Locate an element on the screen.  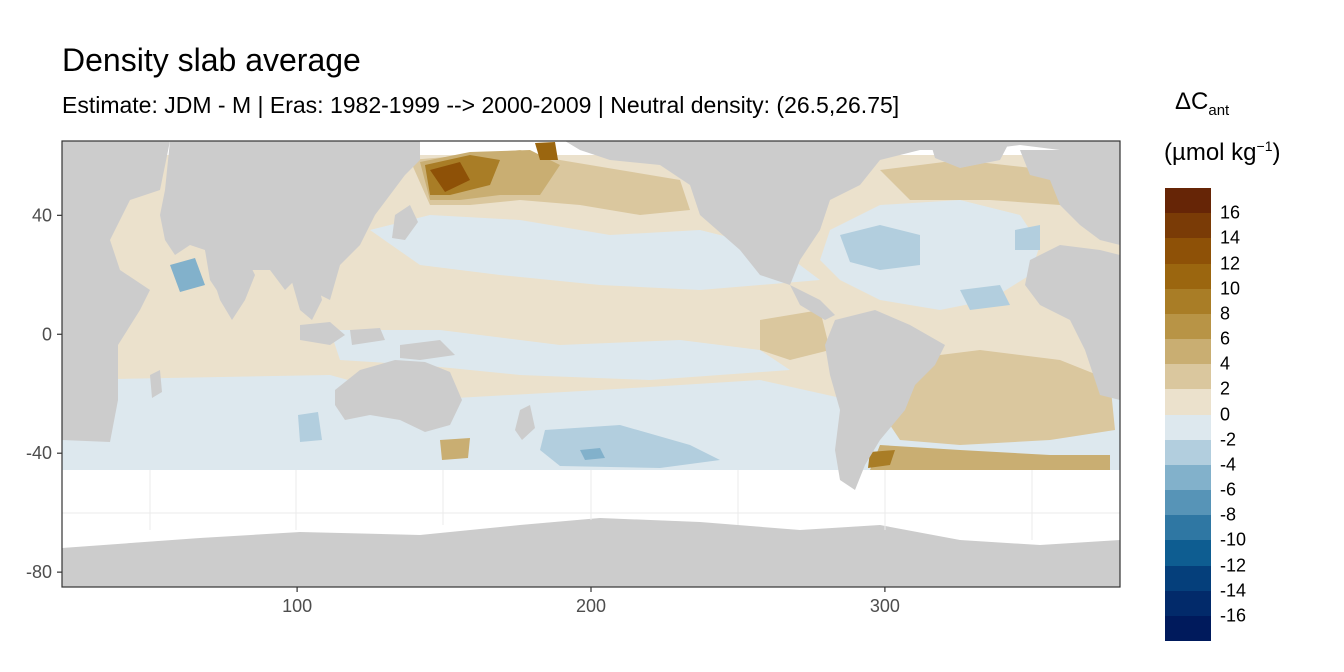
land-japan is located at coordinates (405, 222).